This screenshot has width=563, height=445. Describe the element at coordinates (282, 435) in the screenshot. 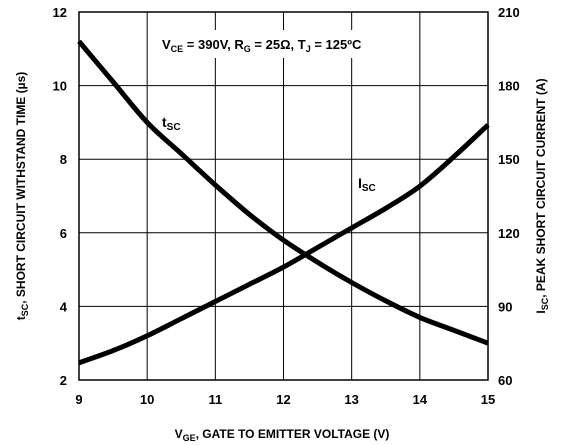

I see `x-axis-label: VGE, GATE TO EMITTER VOLTAGE (V)` at that location.